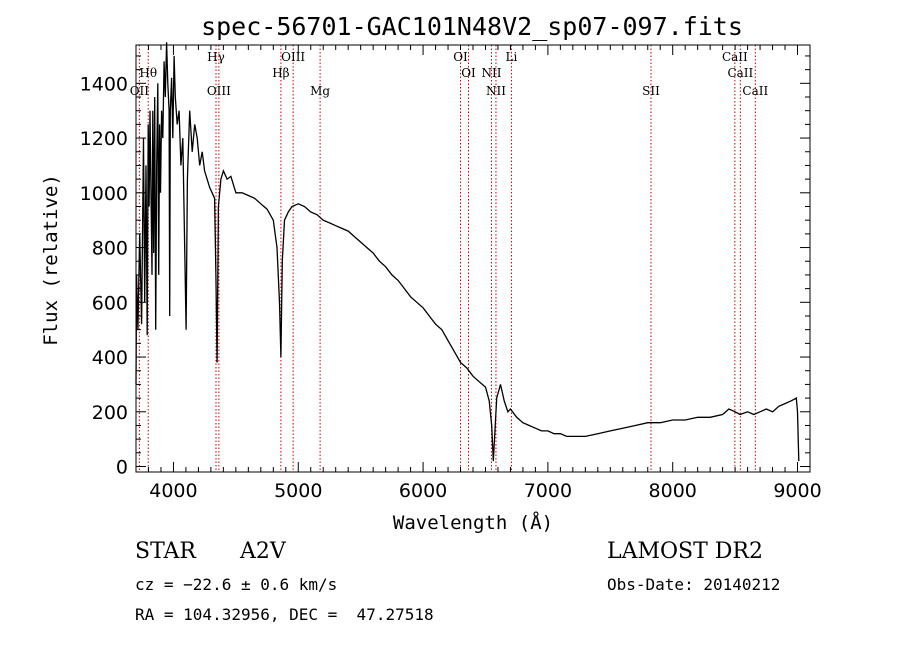 The image size is (900, 649). Describe the element at coordinates (165, 551) in the screenshot. I see `object-class: STAR` at that location.